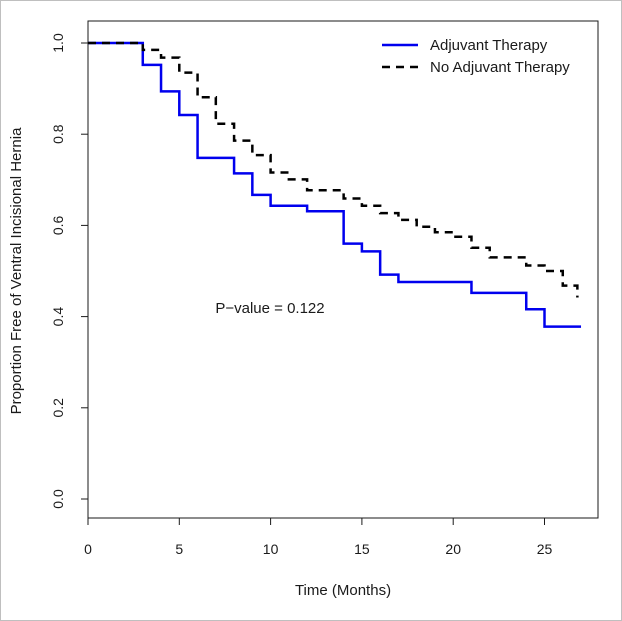 This screenshot has height=621, width=622. Describe the element at coordinates (500, 67) in the screenshot. I see `legend-label-no-adjuvant: No Adjuvant Therapy` at that location.